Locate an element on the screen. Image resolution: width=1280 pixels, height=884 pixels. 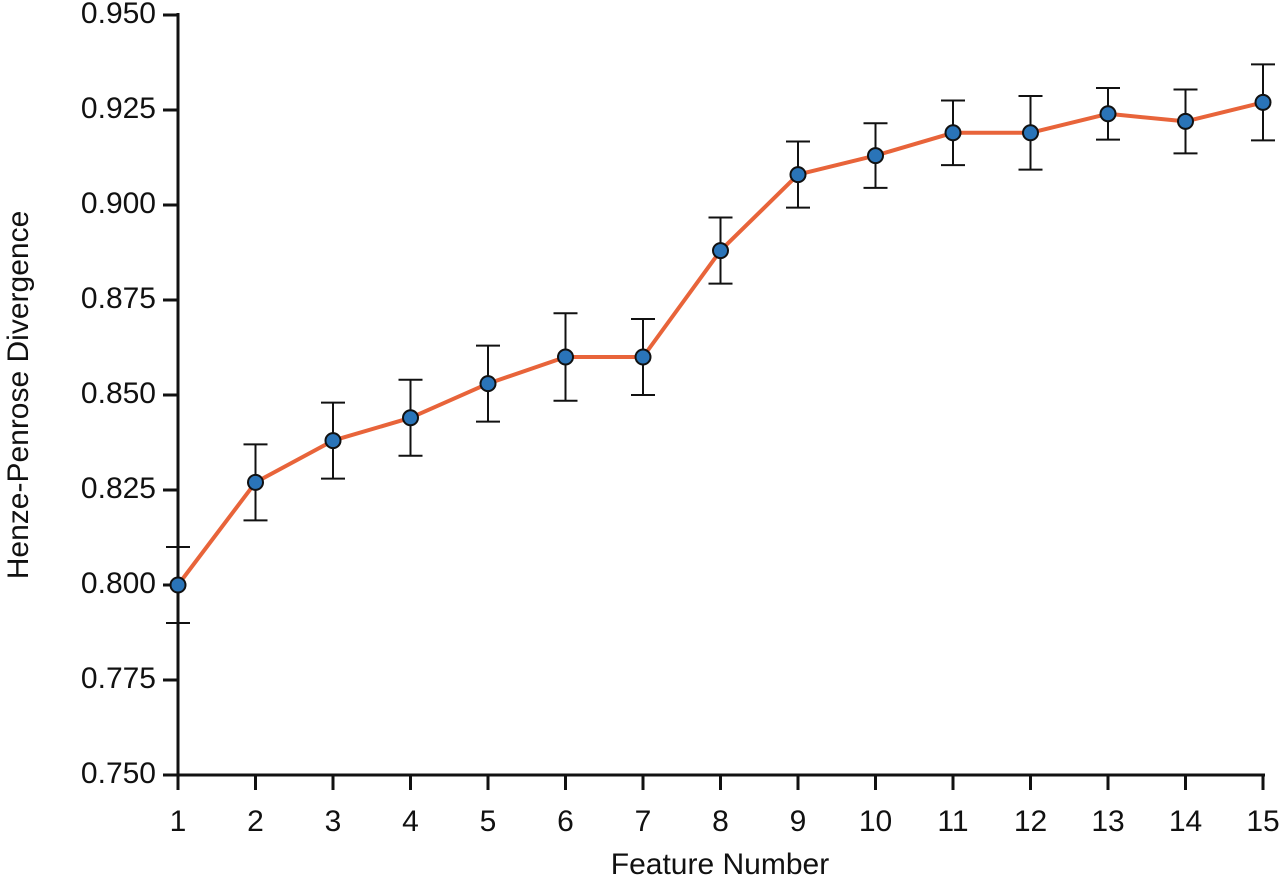
y-tick-label: 0.850 is located at coordinates (118, 393).